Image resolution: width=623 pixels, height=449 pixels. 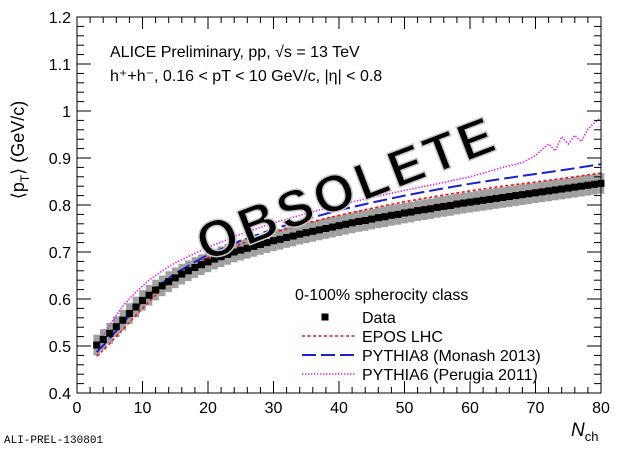 I want to click on y-tick-label: 0.7, so click(x=60, y=253).